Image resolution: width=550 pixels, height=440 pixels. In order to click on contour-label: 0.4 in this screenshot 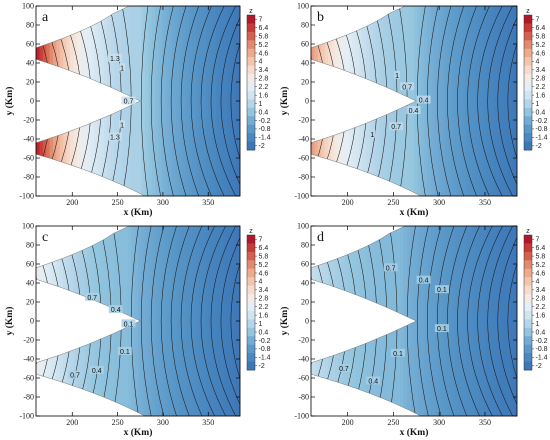, I will do `click(414, 111)`.